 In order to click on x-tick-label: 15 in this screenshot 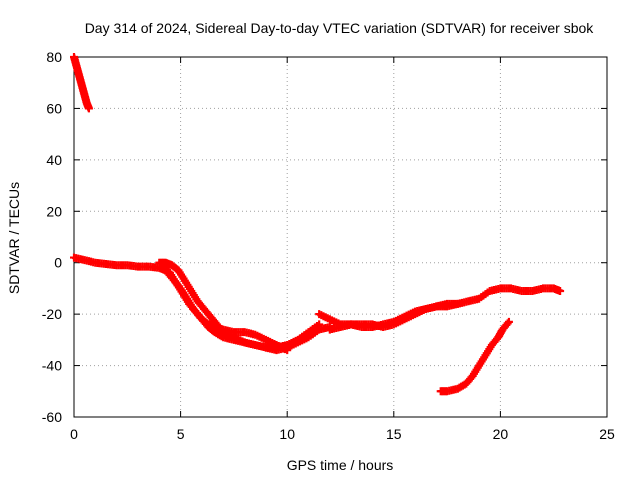, I will do `click(394, 434)`.